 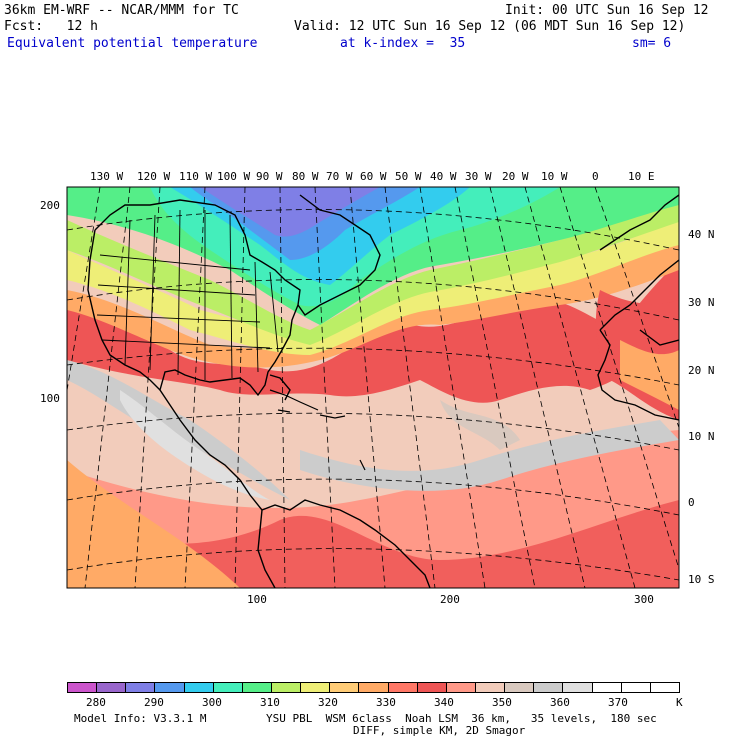 I want to click on colorbar-unit: K, so click(x=679, y=702).